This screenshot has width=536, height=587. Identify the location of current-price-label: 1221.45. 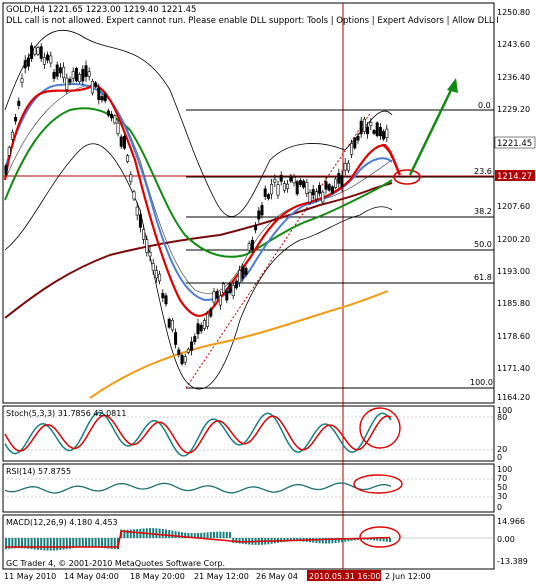
(514, 144).